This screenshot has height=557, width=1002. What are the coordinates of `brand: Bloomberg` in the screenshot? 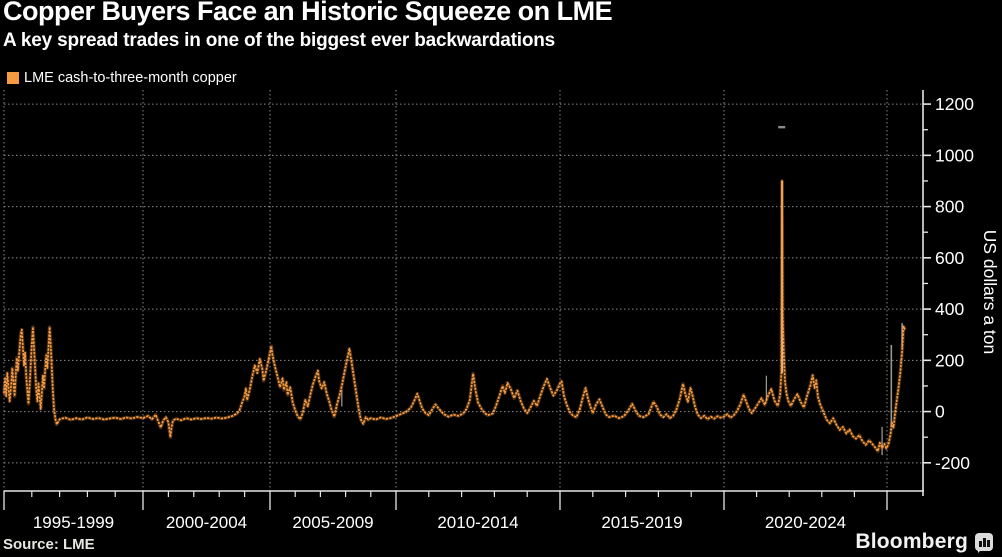 It's located at (924, 542).